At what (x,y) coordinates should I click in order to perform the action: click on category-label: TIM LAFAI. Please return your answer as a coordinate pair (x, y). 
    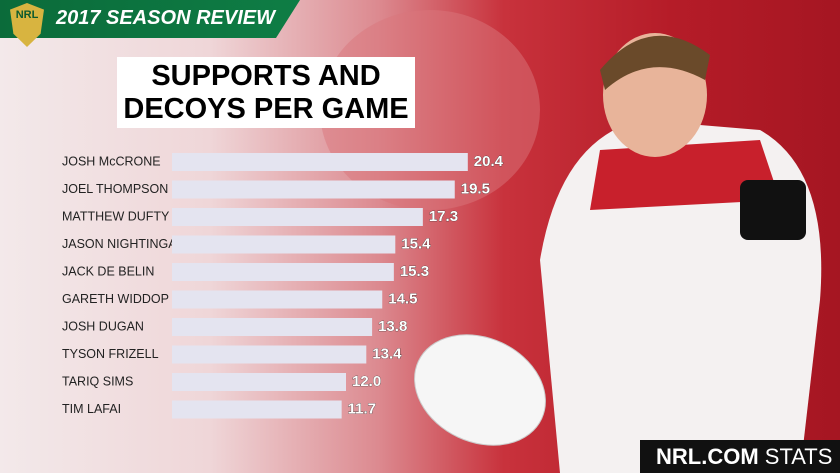
    Looking at the image, I should click on (91, 409).